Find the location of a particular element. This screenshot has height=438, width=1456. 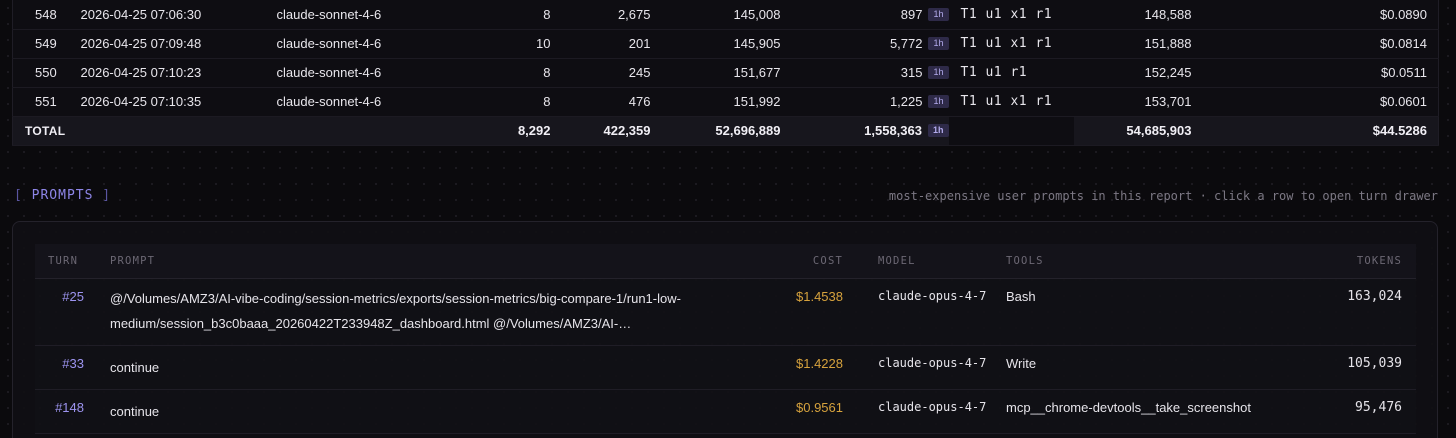

turn-cache-write: 1,225 1h is located at coordinates (864, 102).